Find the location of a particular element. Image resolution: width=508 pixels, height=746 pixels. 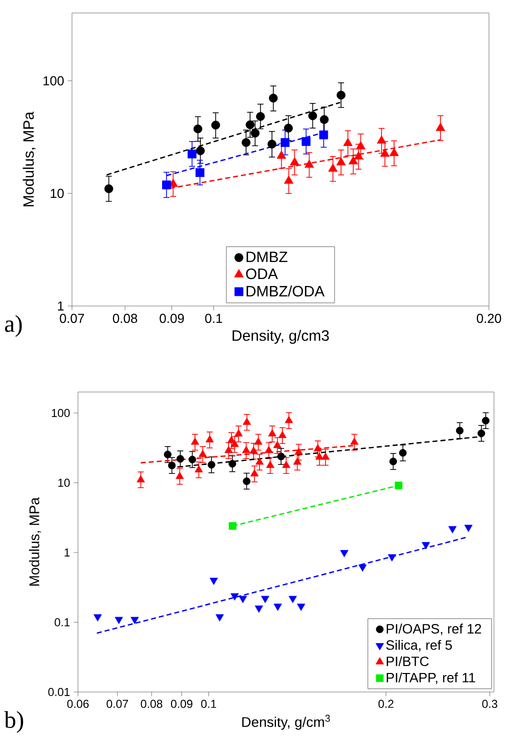

x-tick-label: 0.3 is located at coordinates (490, 704).